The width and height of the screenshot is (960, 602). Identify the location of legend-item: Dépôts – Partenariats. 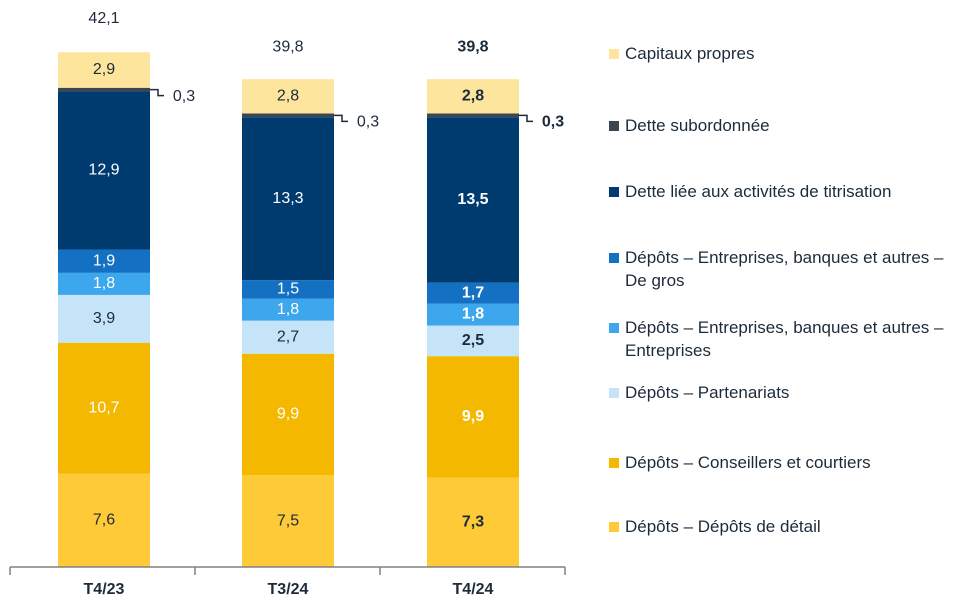
(784, 392).